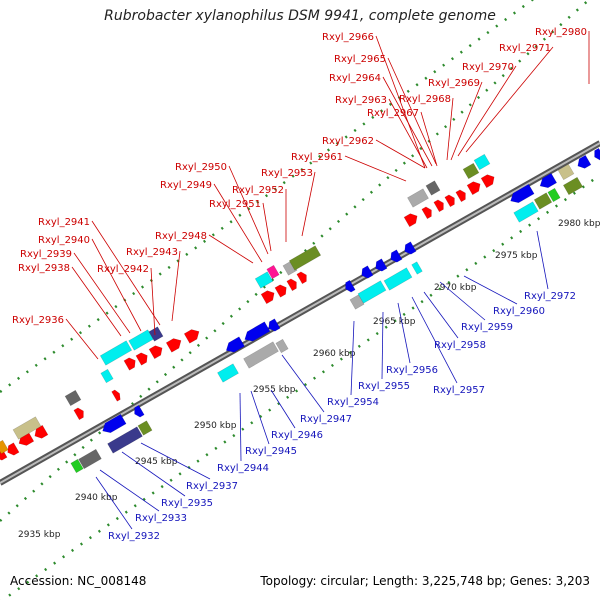  What do you see at coordinates (525, 48) in the screenshot?
I see `top-gene-label: Rxyl_2971` at bounding box center [525, 48].